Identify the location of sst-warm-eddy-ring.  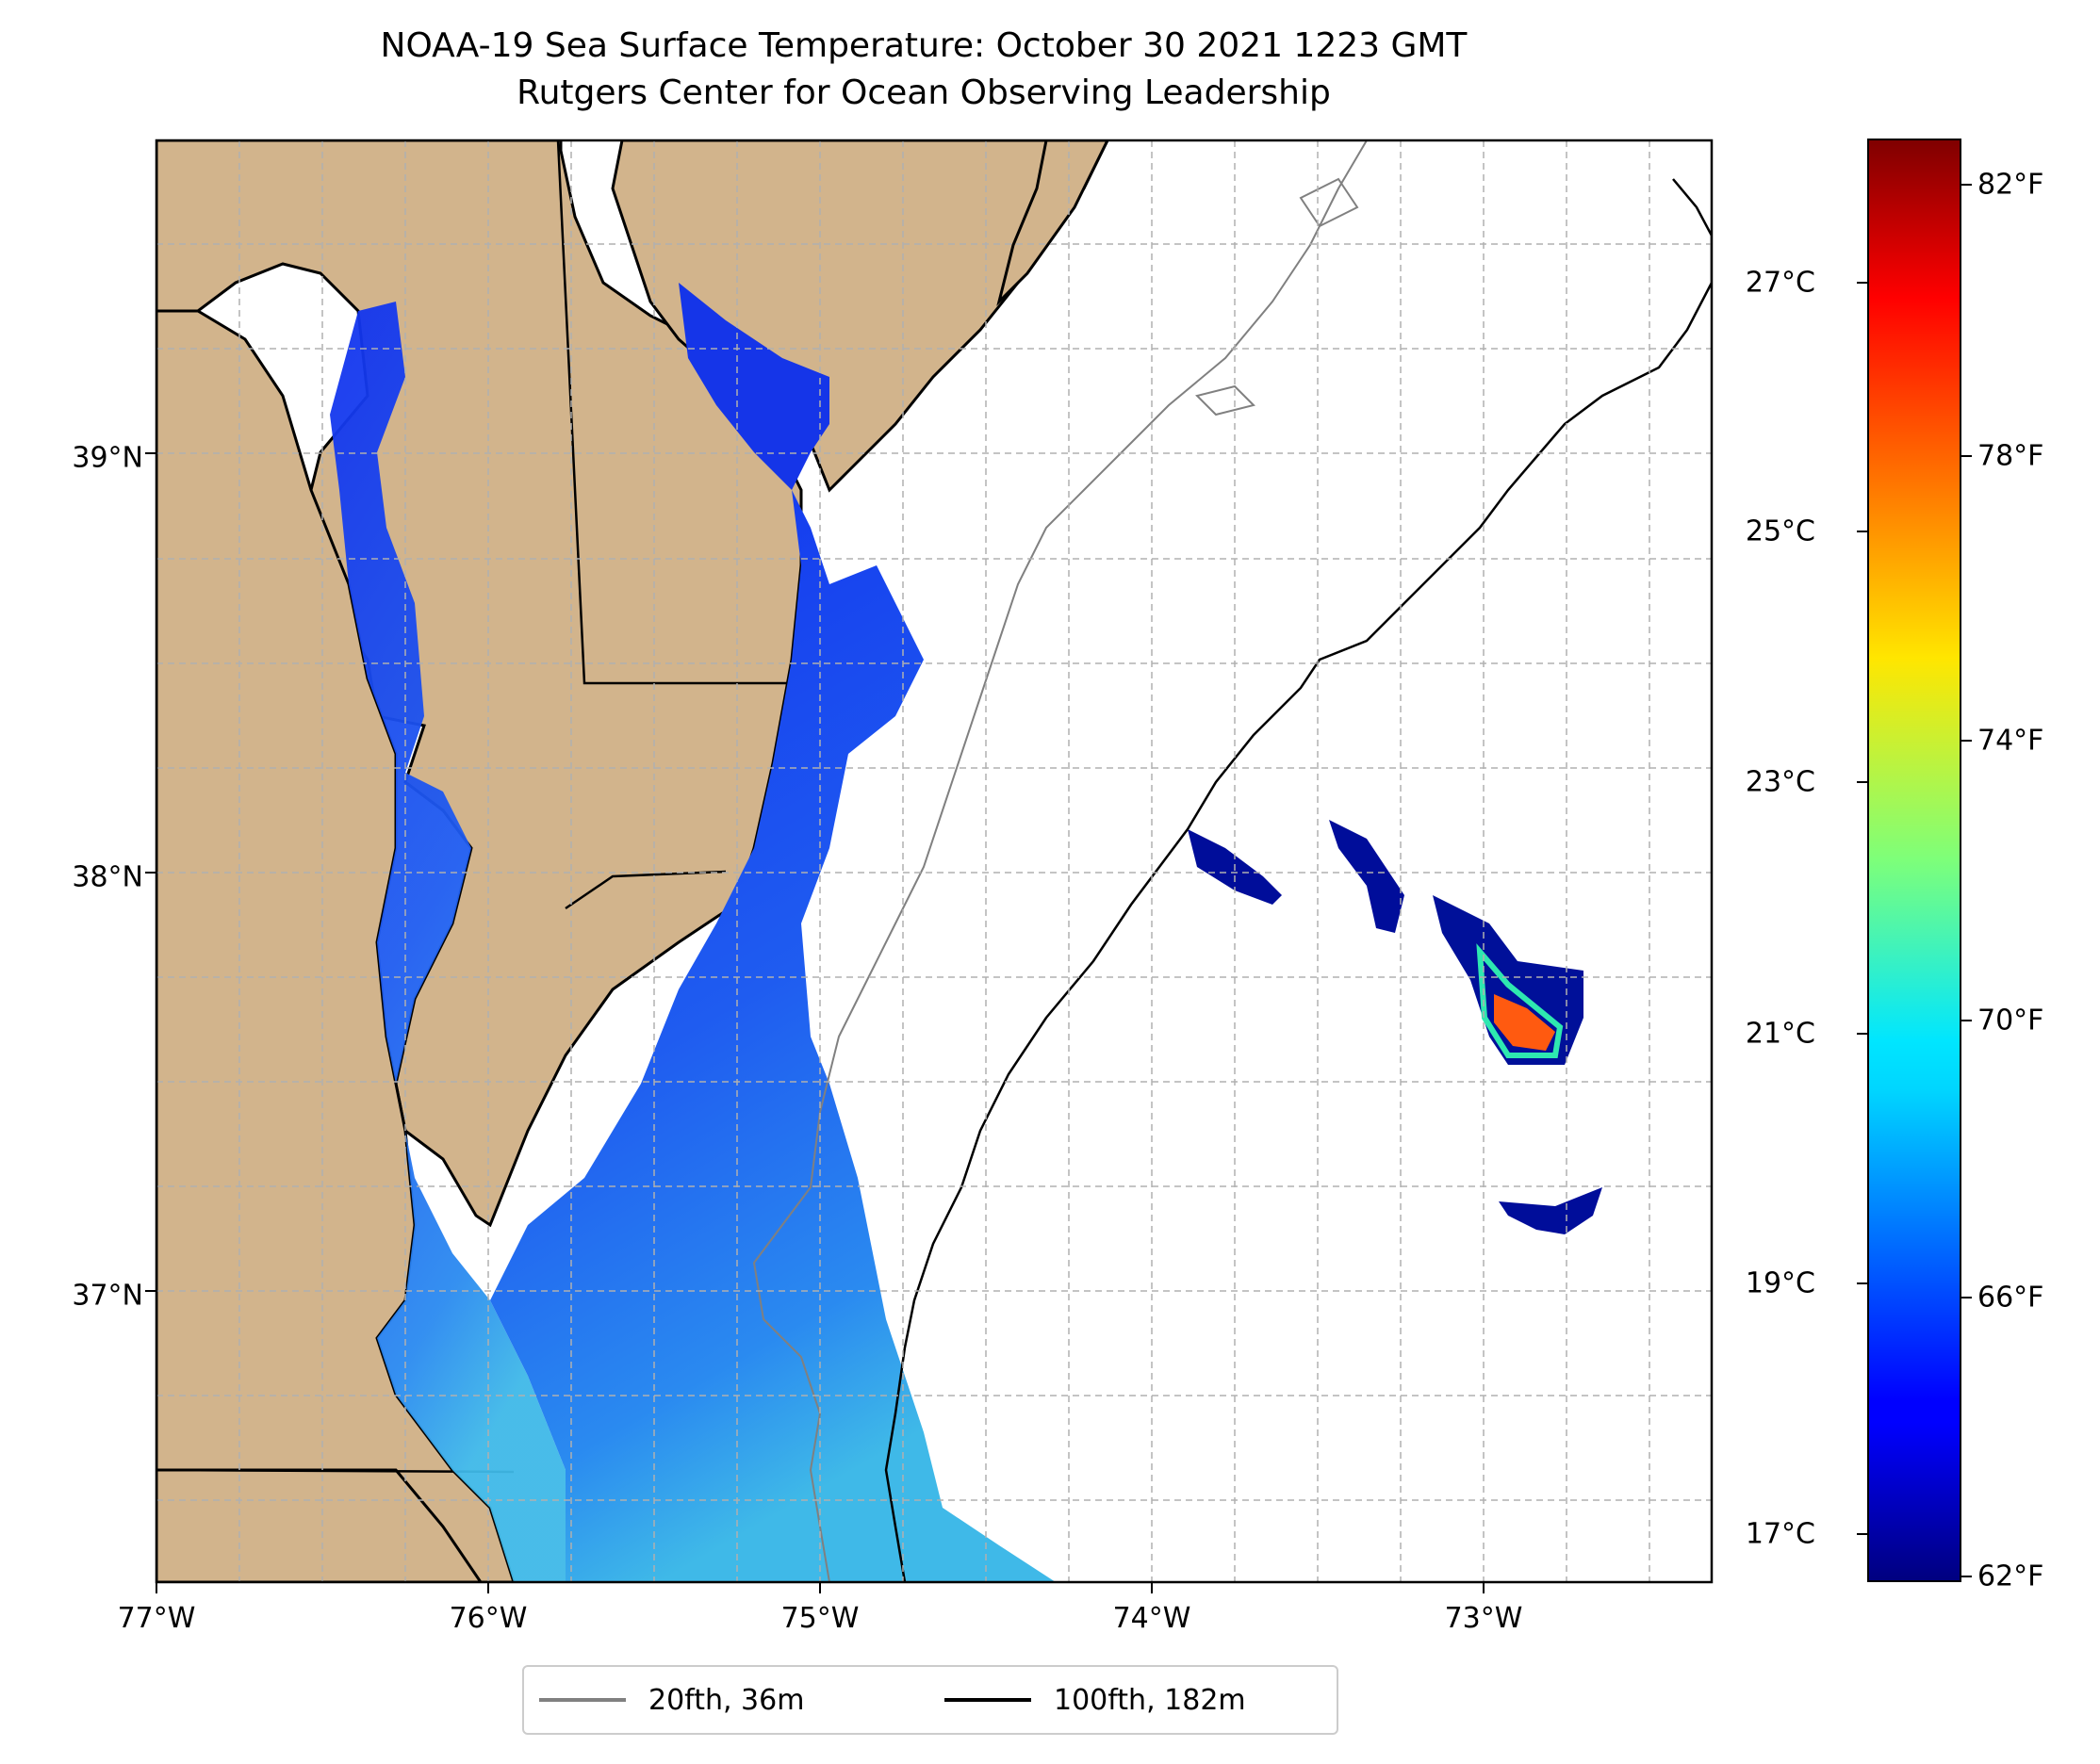
(1520, 1000).